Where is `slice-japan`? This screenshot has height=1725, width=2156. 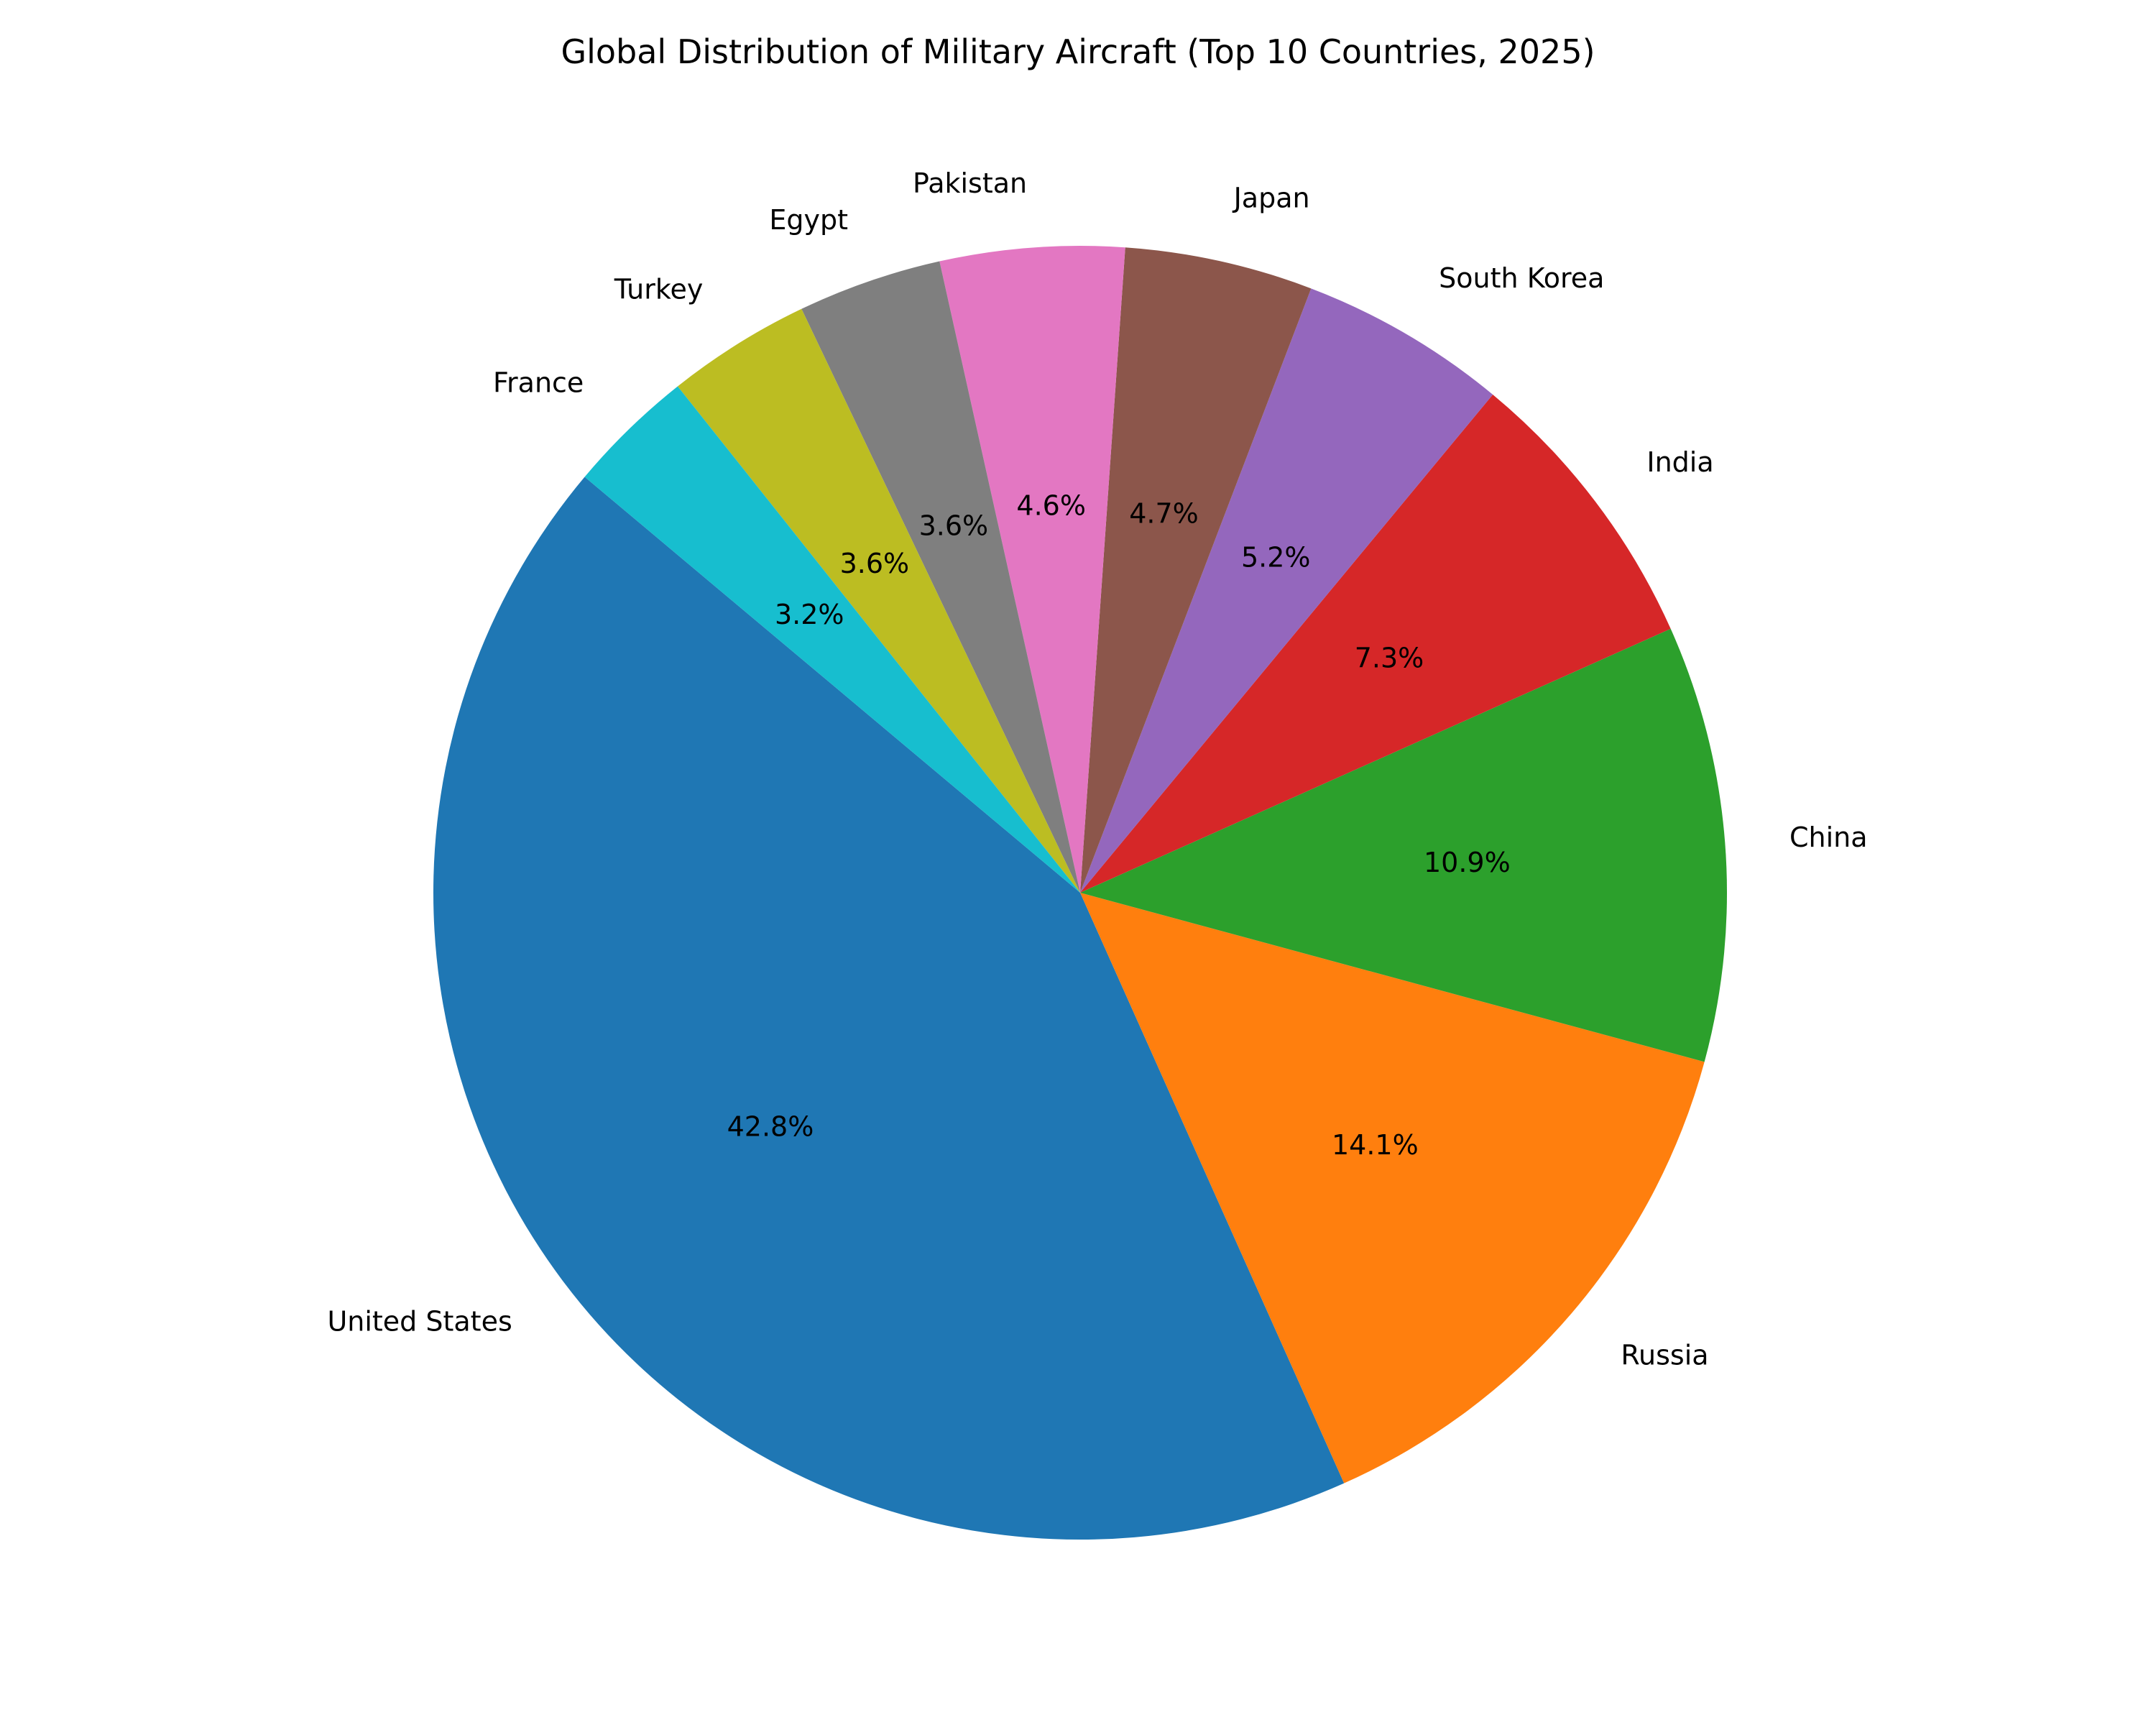
slice-japan is located at coordinates (1196, 570).